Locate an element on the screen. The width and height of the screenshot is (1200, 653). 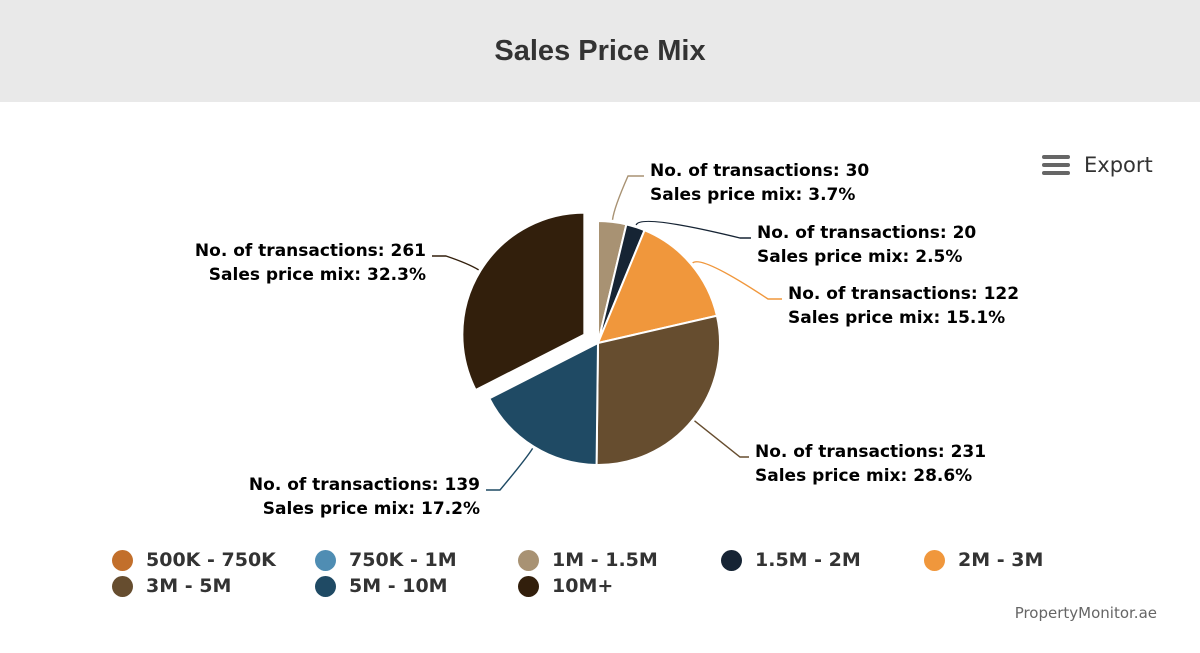
connector-5m-10m is located at coordinates (510, 469).